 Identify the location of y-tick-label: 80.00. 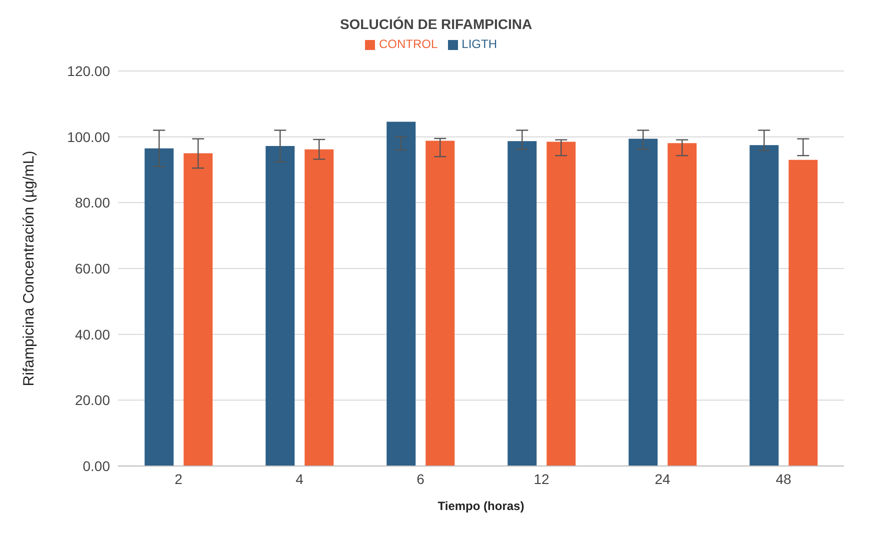
(92, 202).